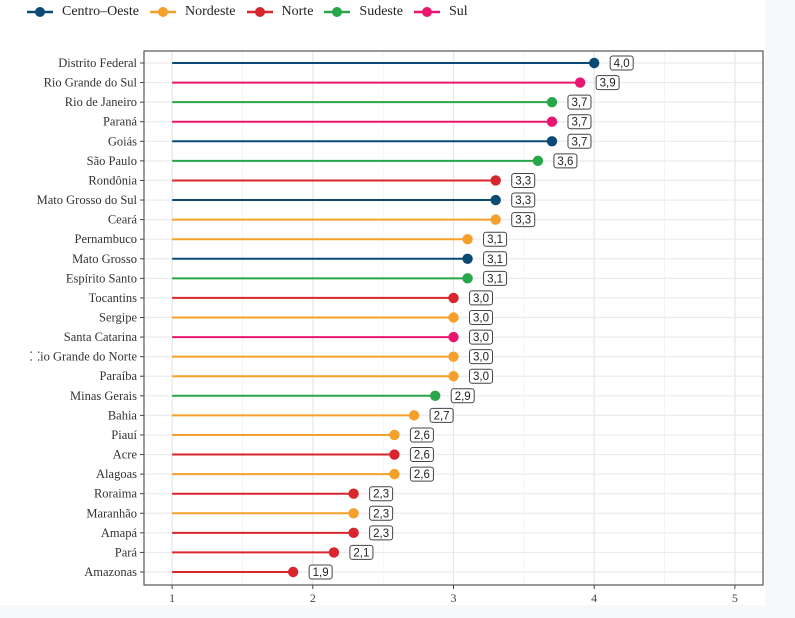  I want to click on x-tick-label: 4, so click(594, 598).